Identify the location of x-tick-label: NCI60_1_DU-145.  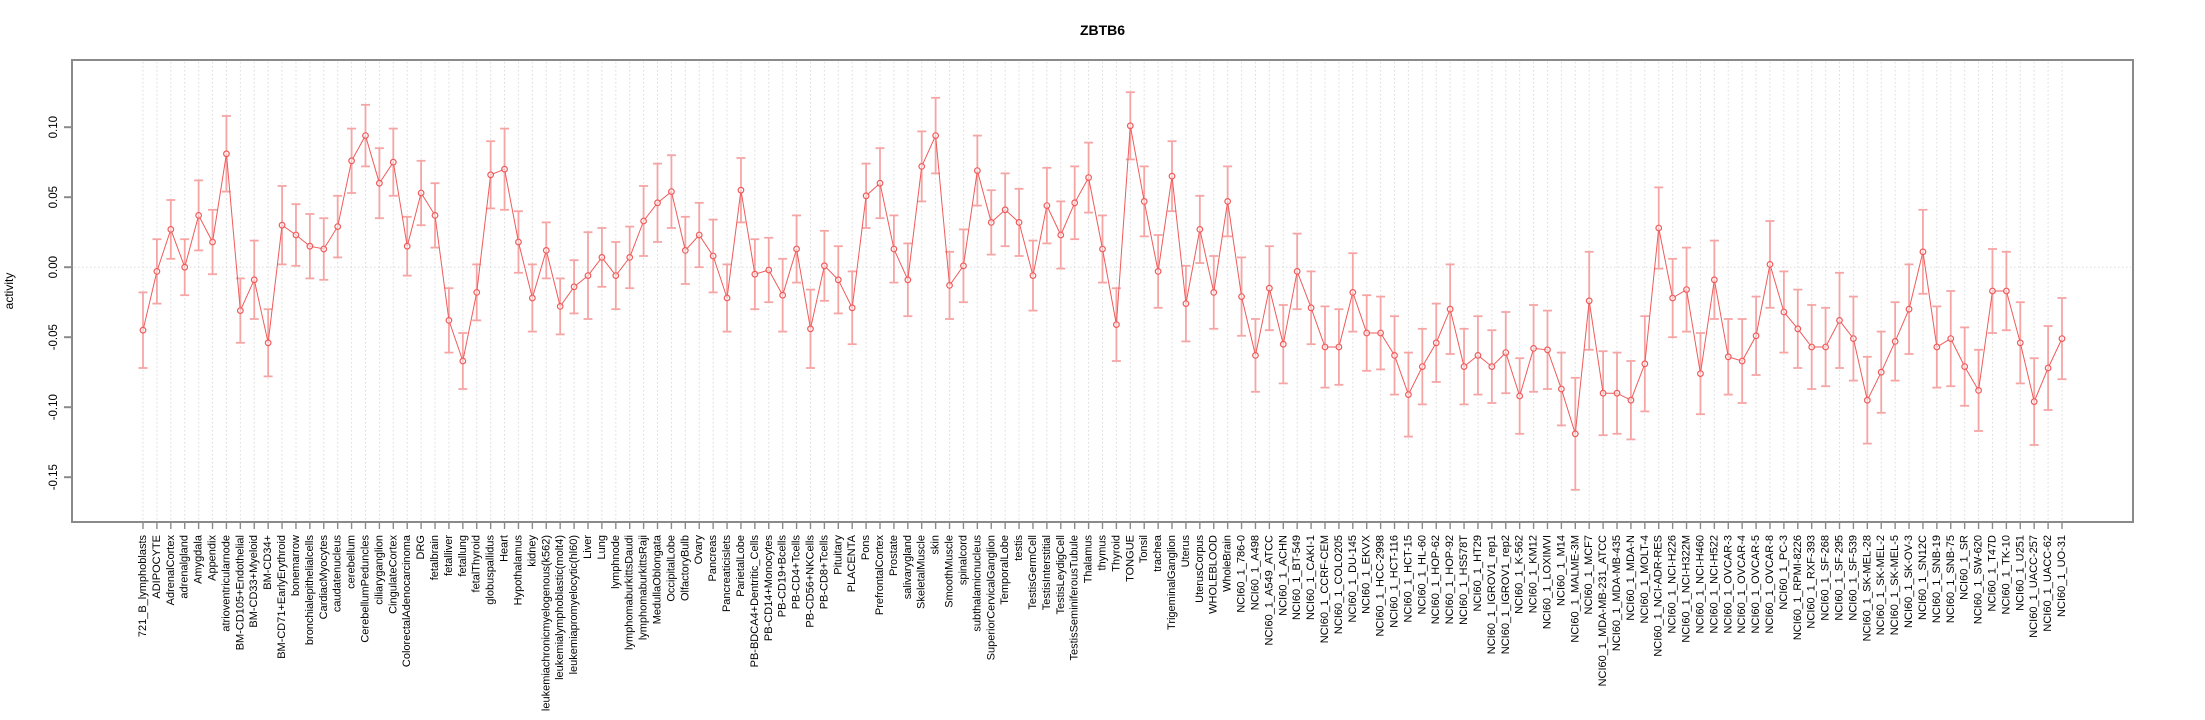
(1353, 578).